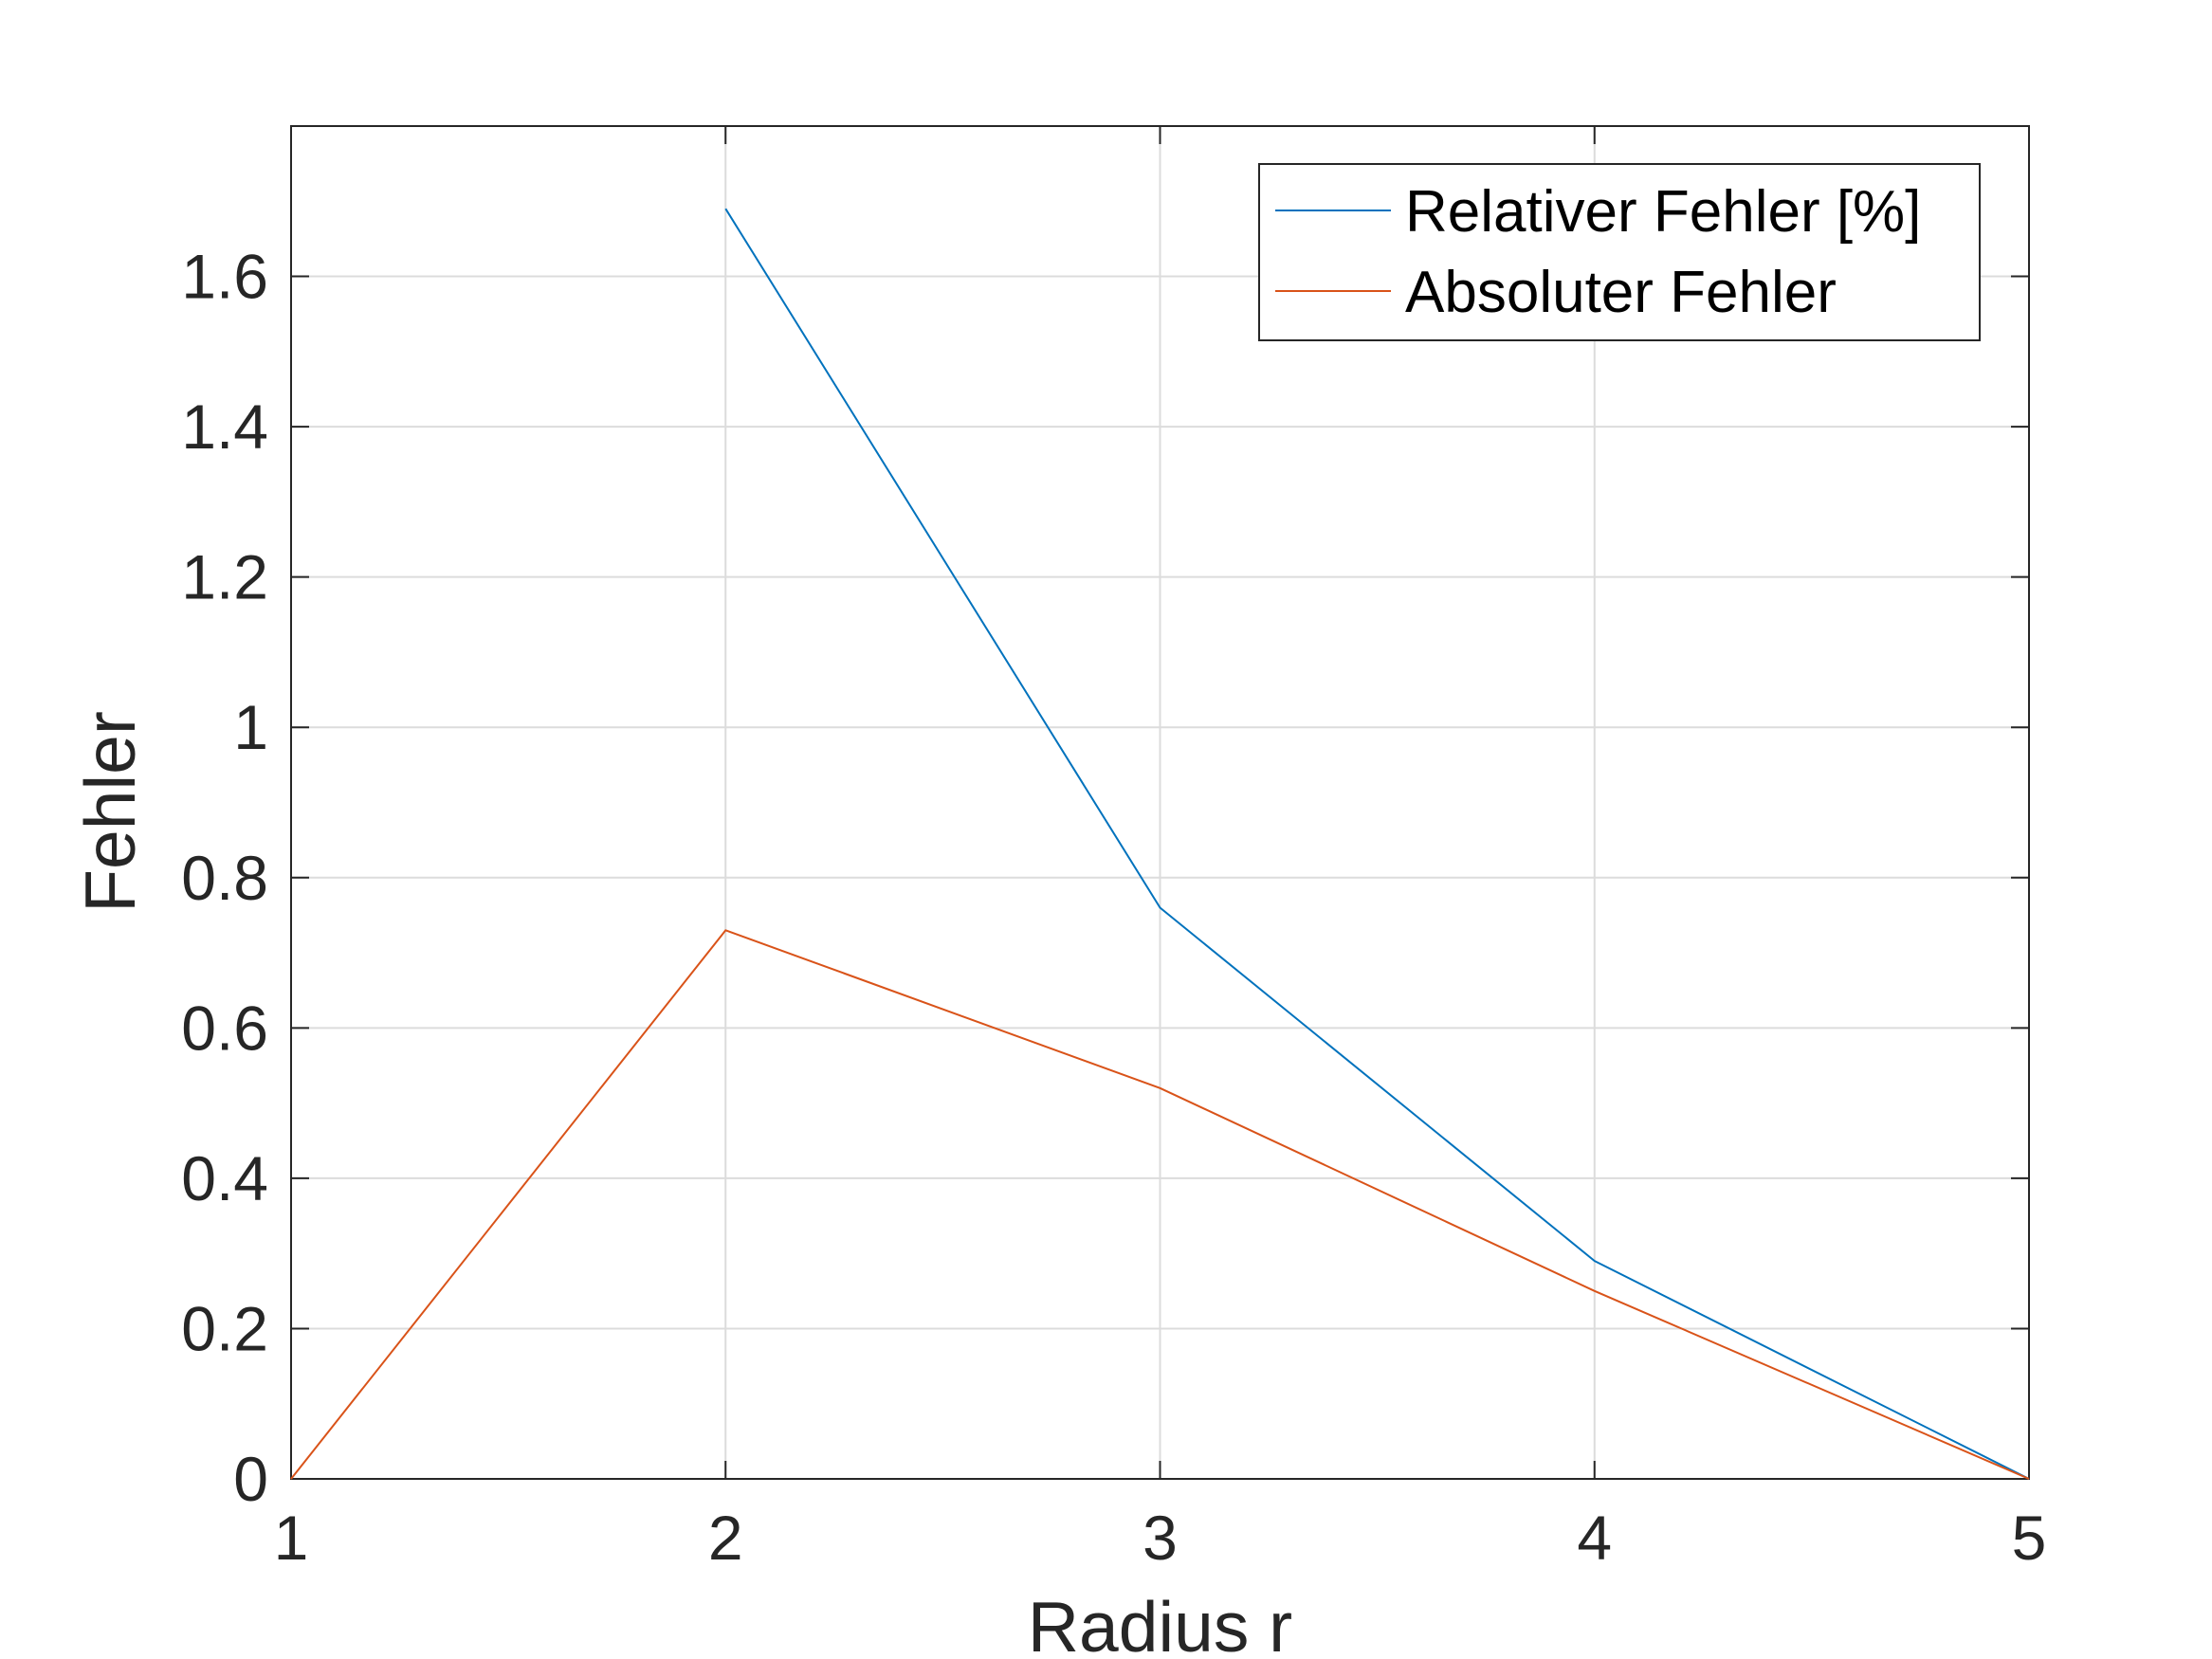 This screenshot has width=2212, height=1659. What do you see at coordinates (224, 1178) in the screenshot?
I see `y-tick-label: 0.4` at bounding box center [224, 1178].